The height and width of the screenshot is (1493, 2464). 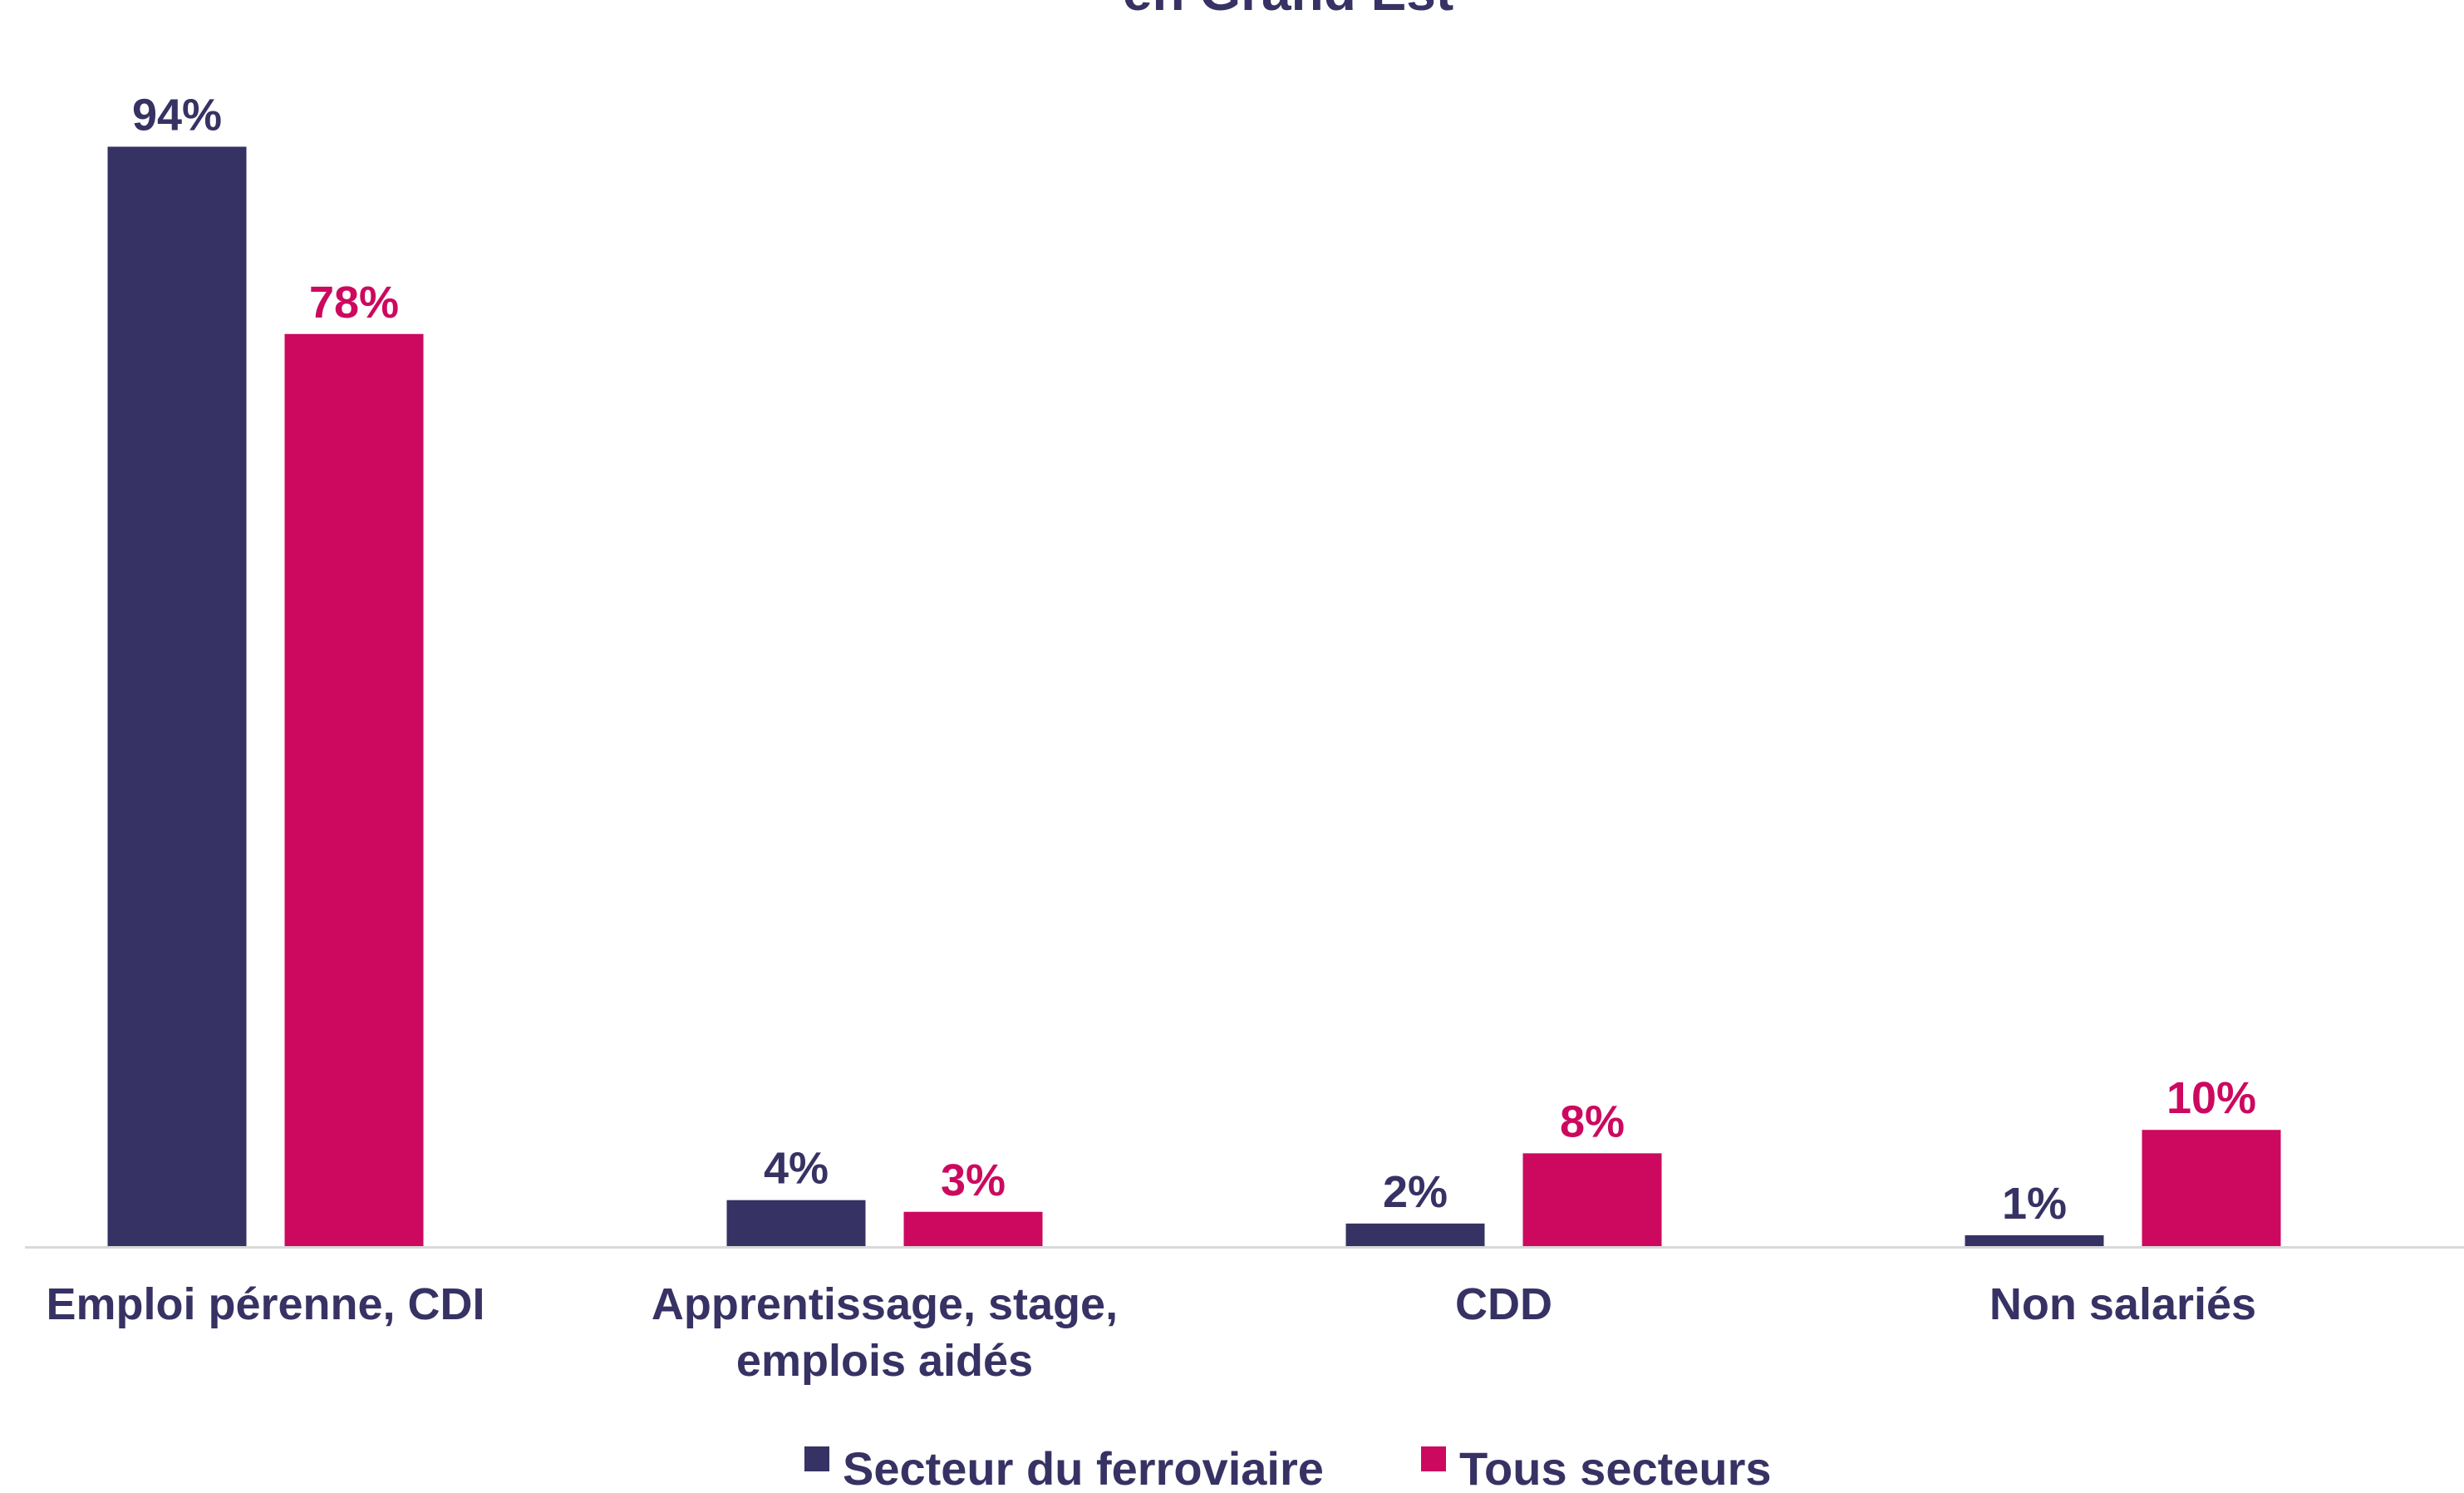 I want to click on legend-label-0: Secteur du ferroviaire, so click(x=1083, y=1467).